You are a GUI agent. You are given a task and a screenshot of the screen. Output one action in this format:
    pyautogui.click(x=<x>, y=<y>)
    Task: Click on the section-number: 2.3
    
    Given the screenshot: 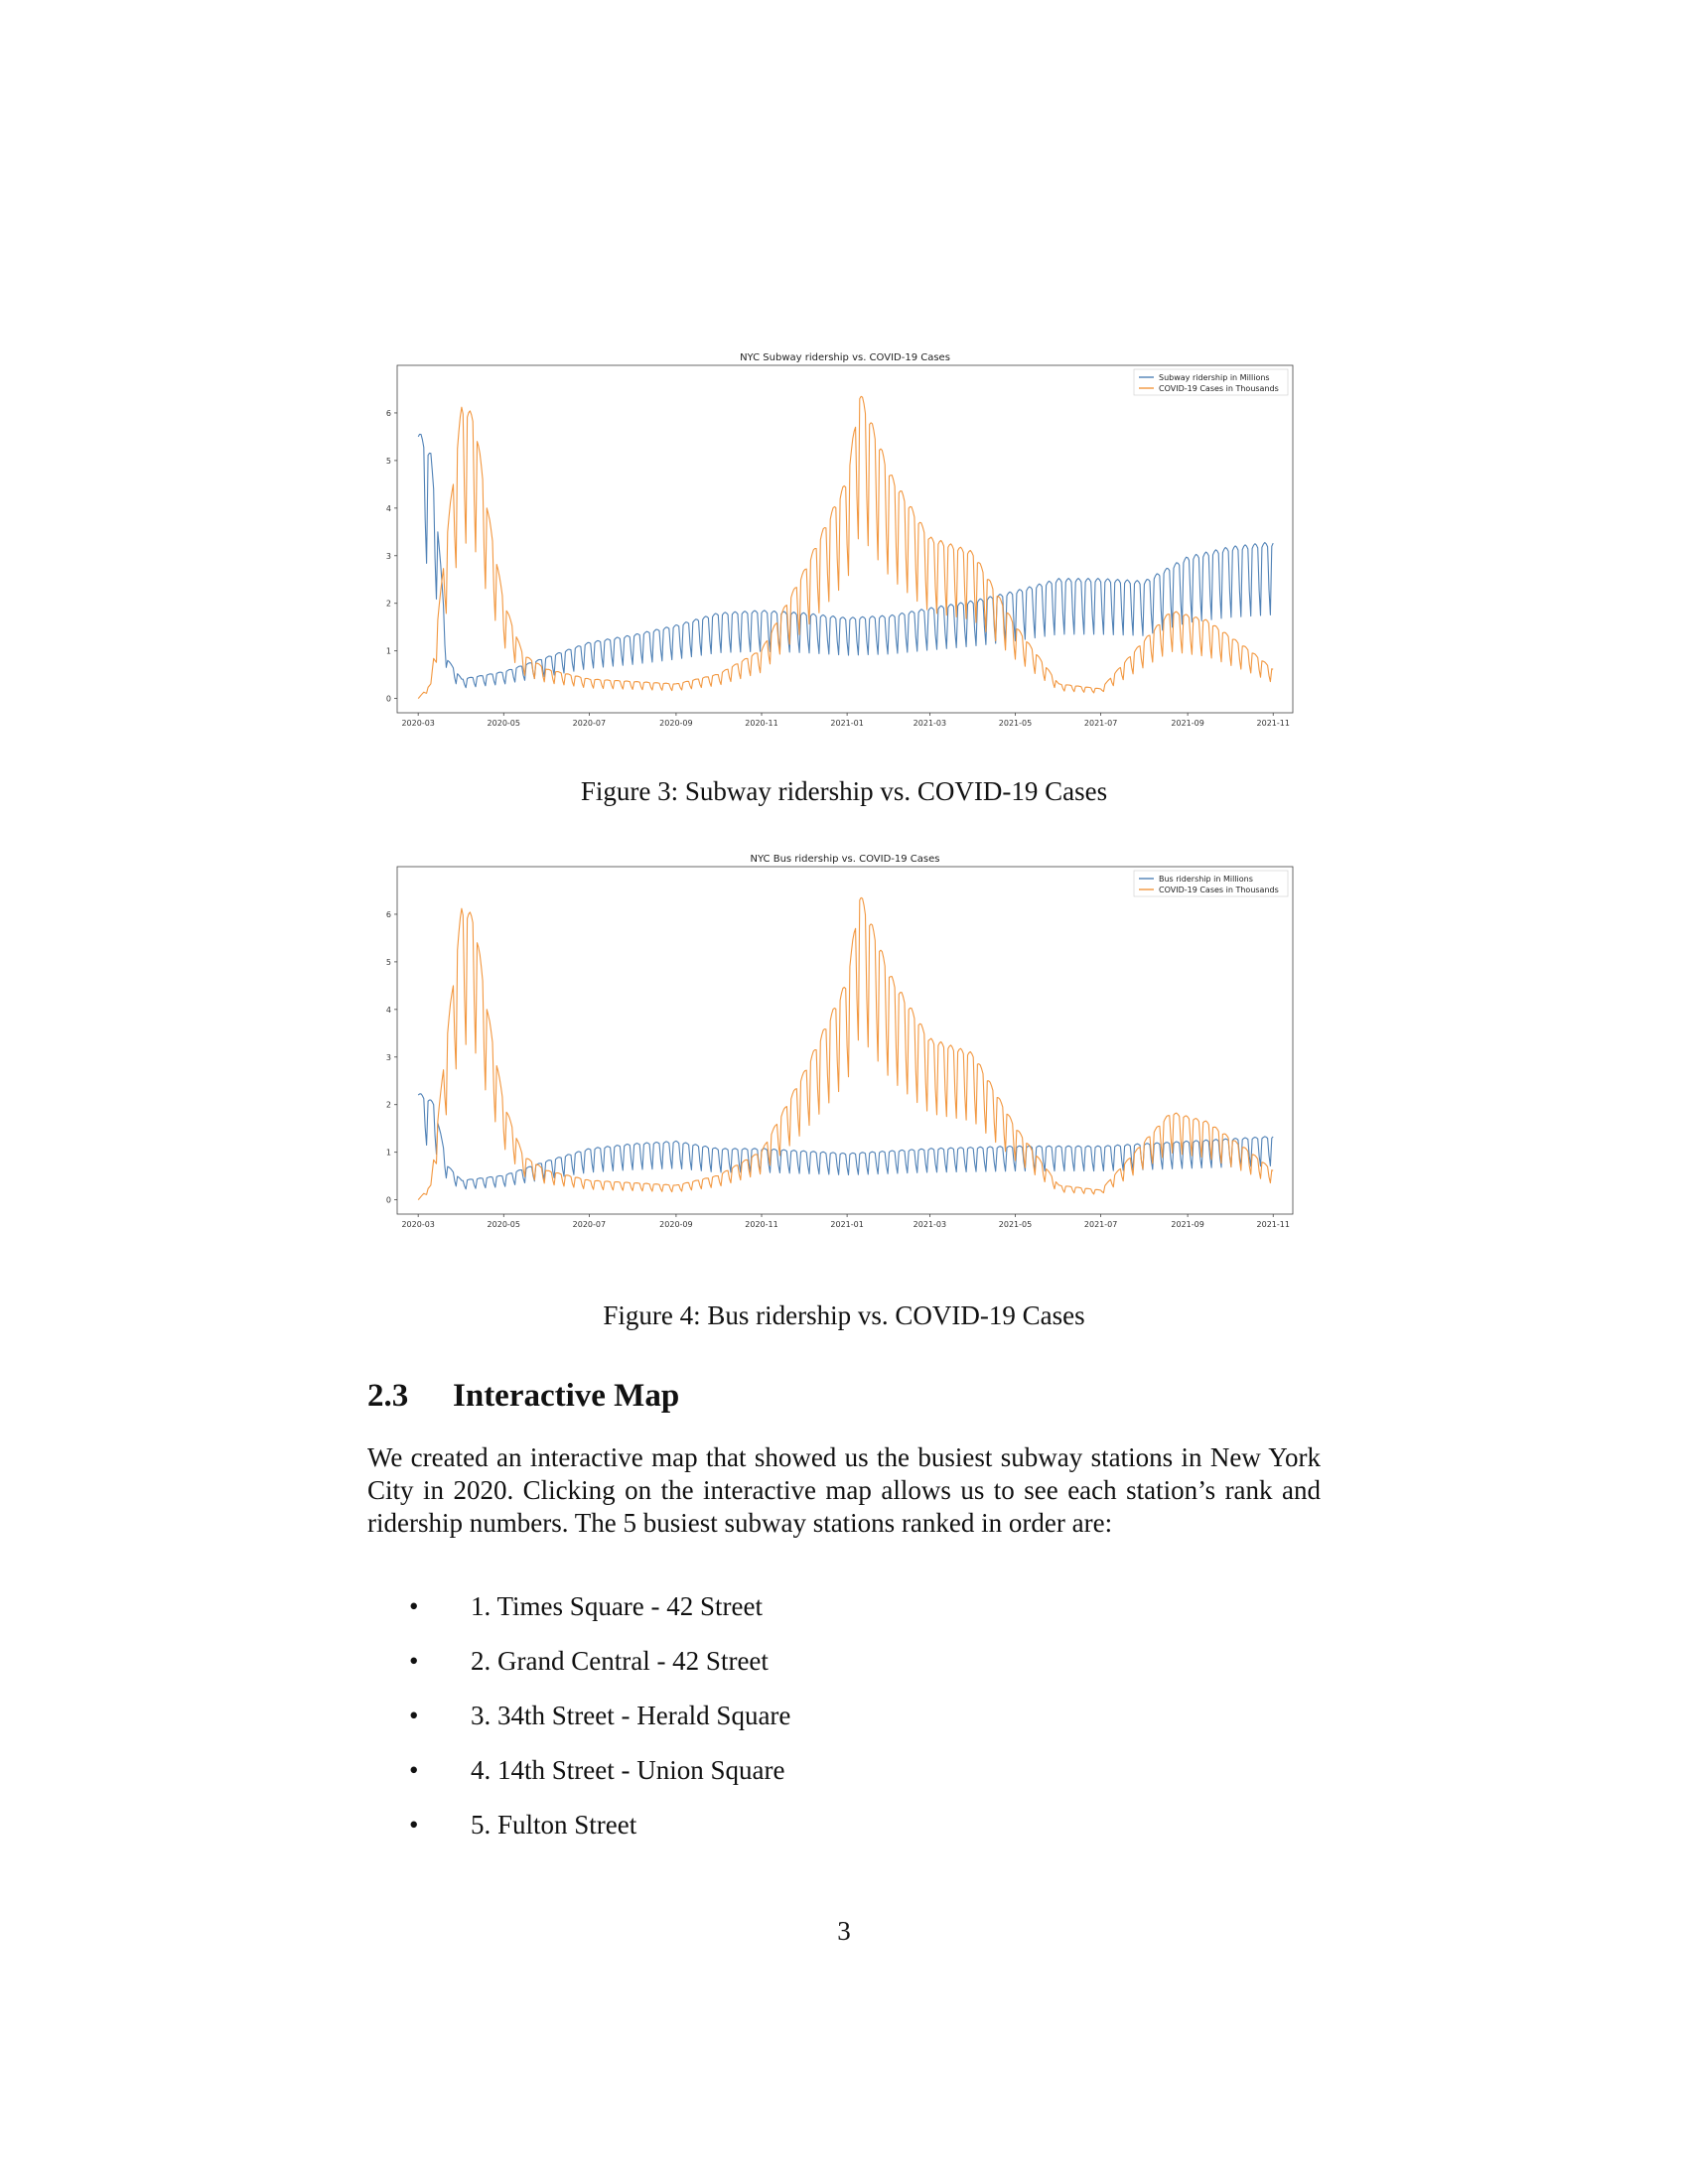 What is the action you would take?
    pyautogui.click(x=388, y=1396)
    